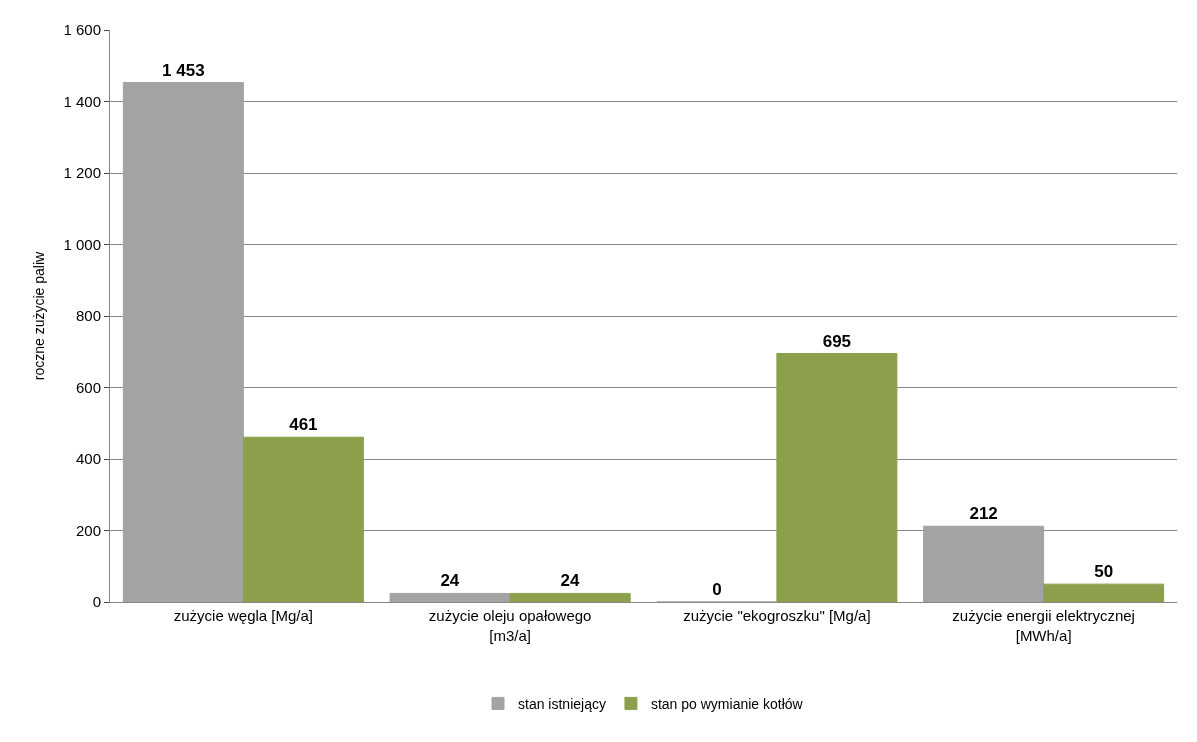 The height and width of the screenshot is (742, 1197). I want to click on y-tick-label: 1 400, so click(82, 101).